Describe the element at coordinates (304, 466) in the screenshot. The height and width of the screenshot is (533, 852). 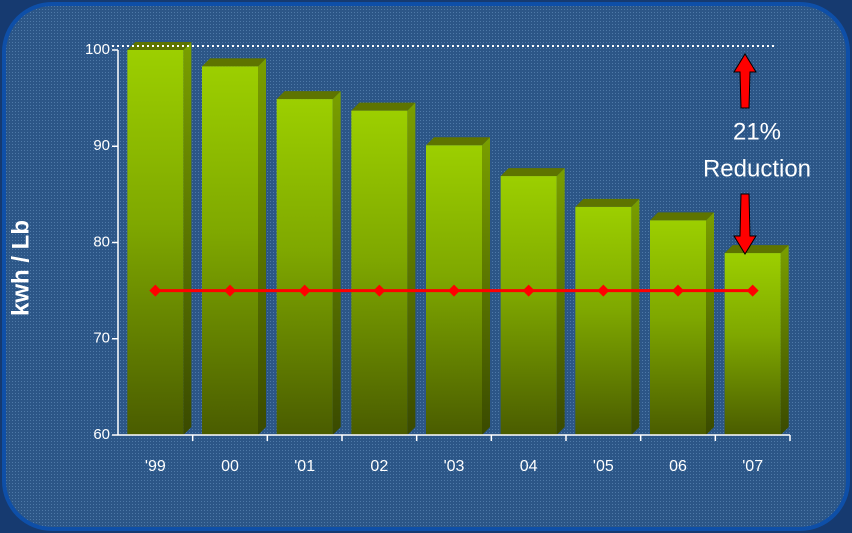
I see `x-tick-label: '01` at that location.